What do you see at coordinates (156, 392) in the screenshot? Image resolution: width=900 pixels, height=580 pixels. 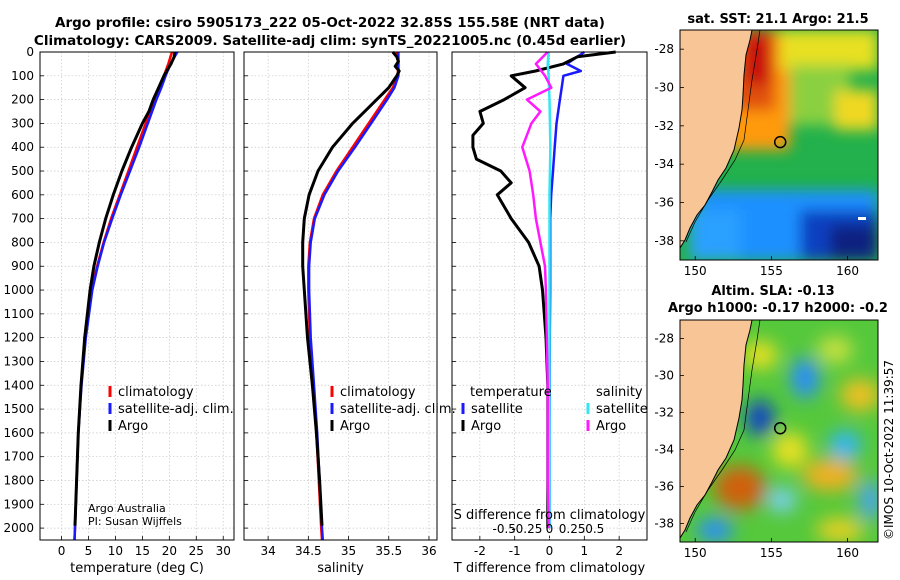 I see `temp-legend-label: climatology` at bounding box center [156, 392].